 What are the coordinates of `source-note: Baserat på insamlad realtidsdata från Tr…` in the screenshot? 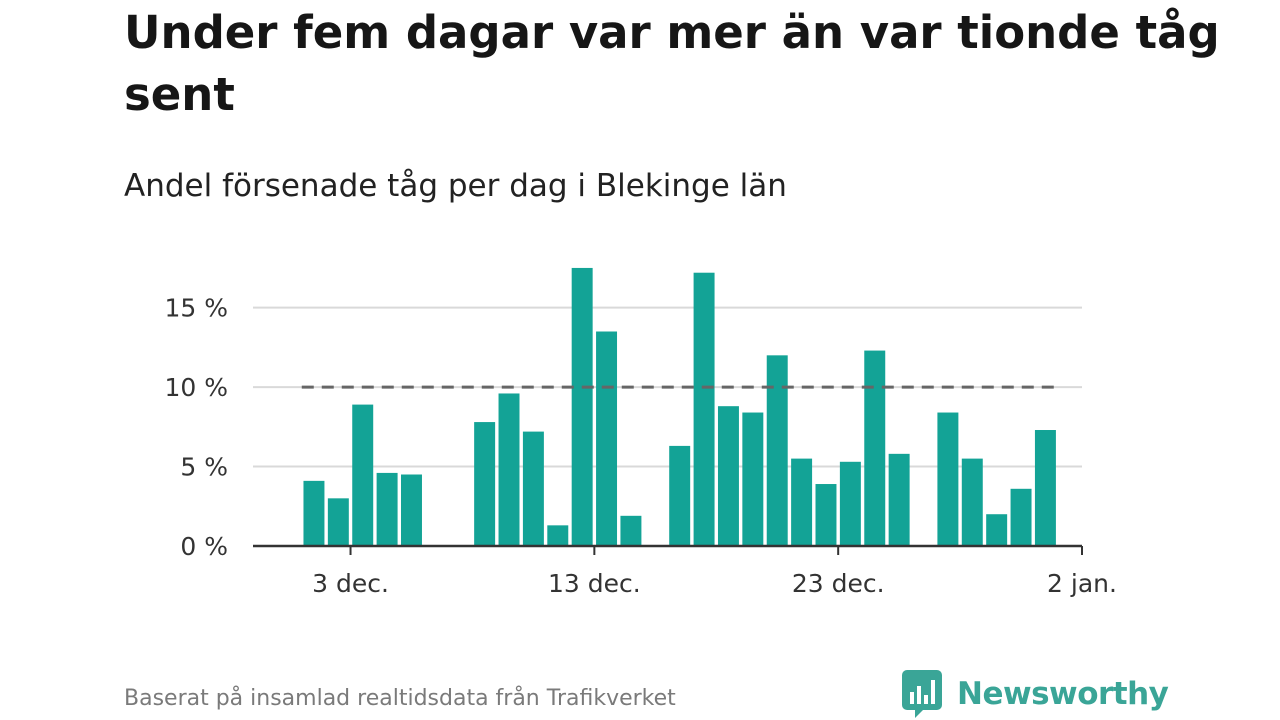 It's located at (400, 698).